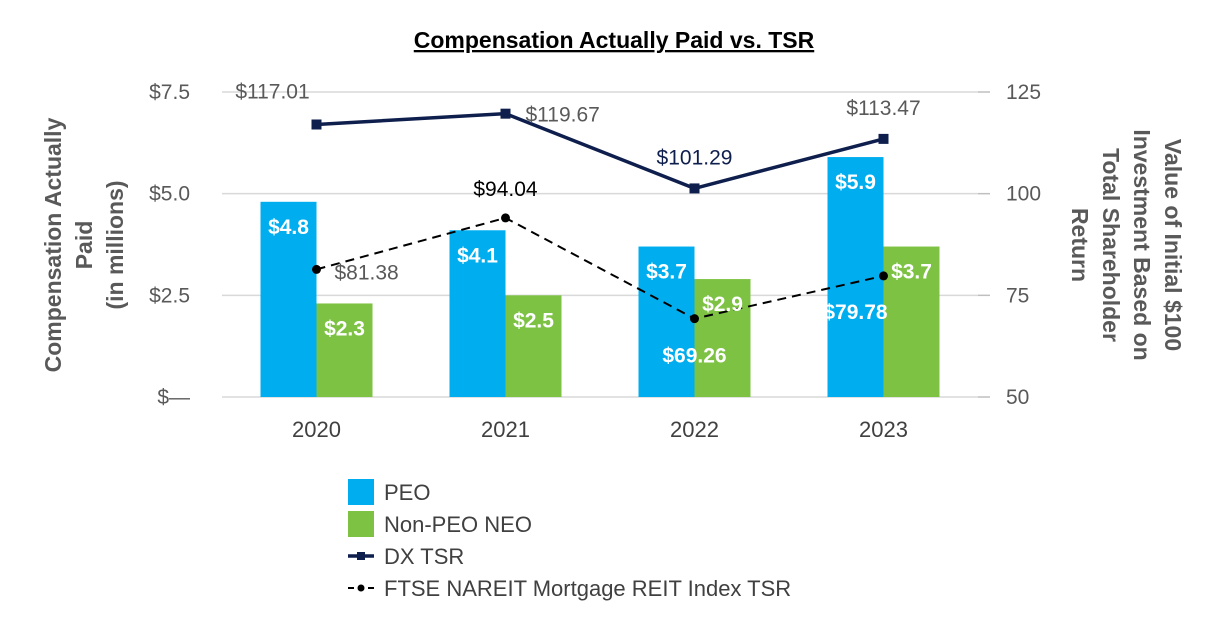 This screenshot has width=1226, height=640. I want to click on ftse-tsr-label: $69.26, so click(694, 356).